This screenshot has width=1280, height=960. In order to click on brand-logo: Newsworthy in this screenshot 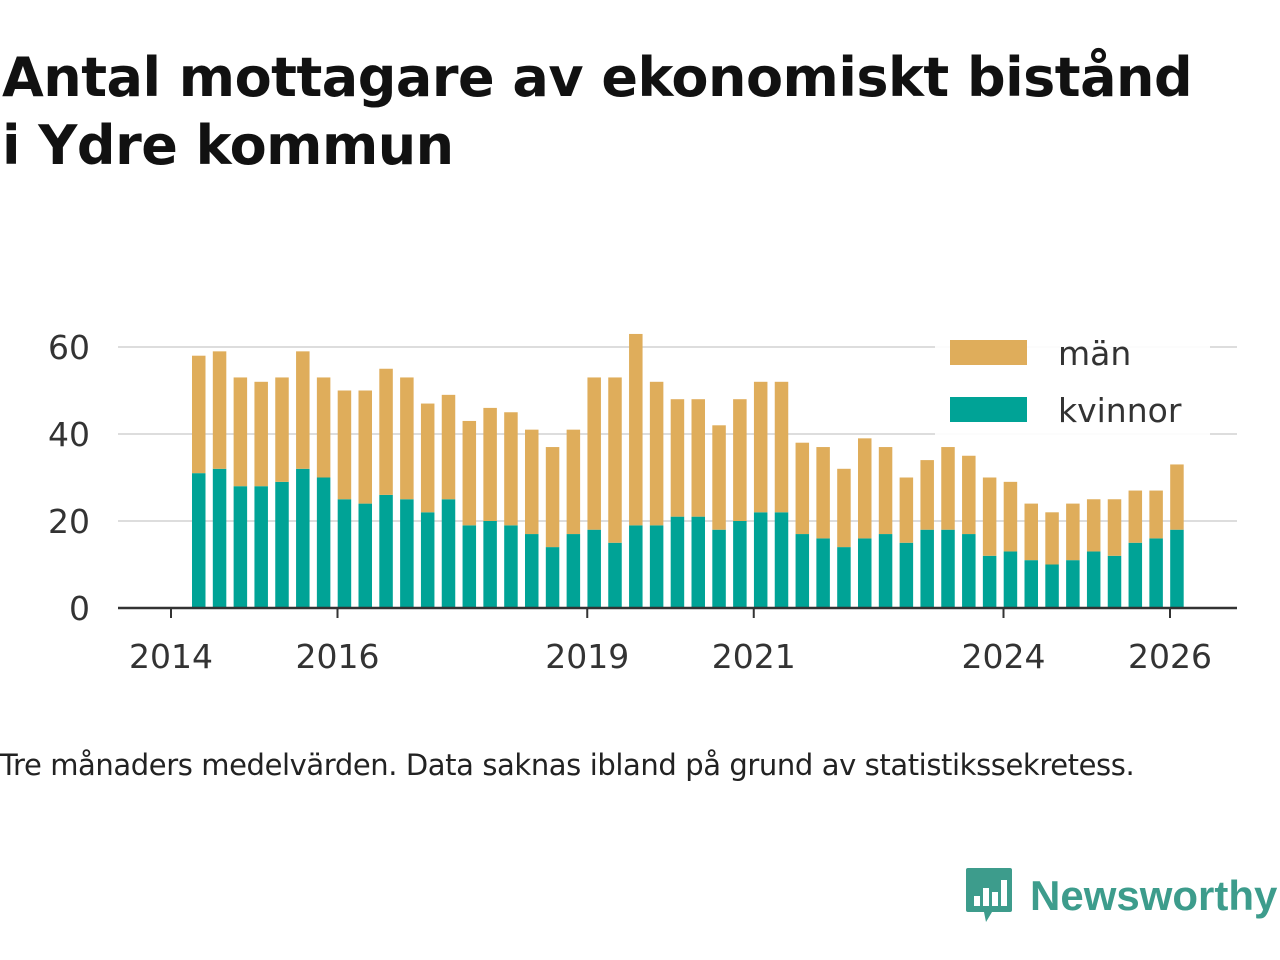, I will do `click(1120, 896)`.